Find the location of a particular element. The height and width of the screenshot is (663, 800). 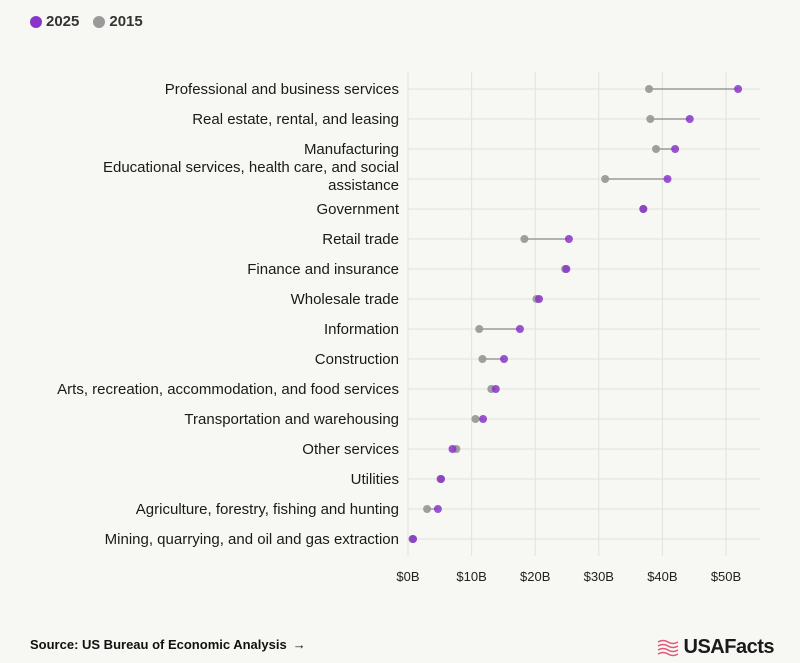

source-link: Source: US Bureau of Economic Analysis → is located at coordinates (168, 644).